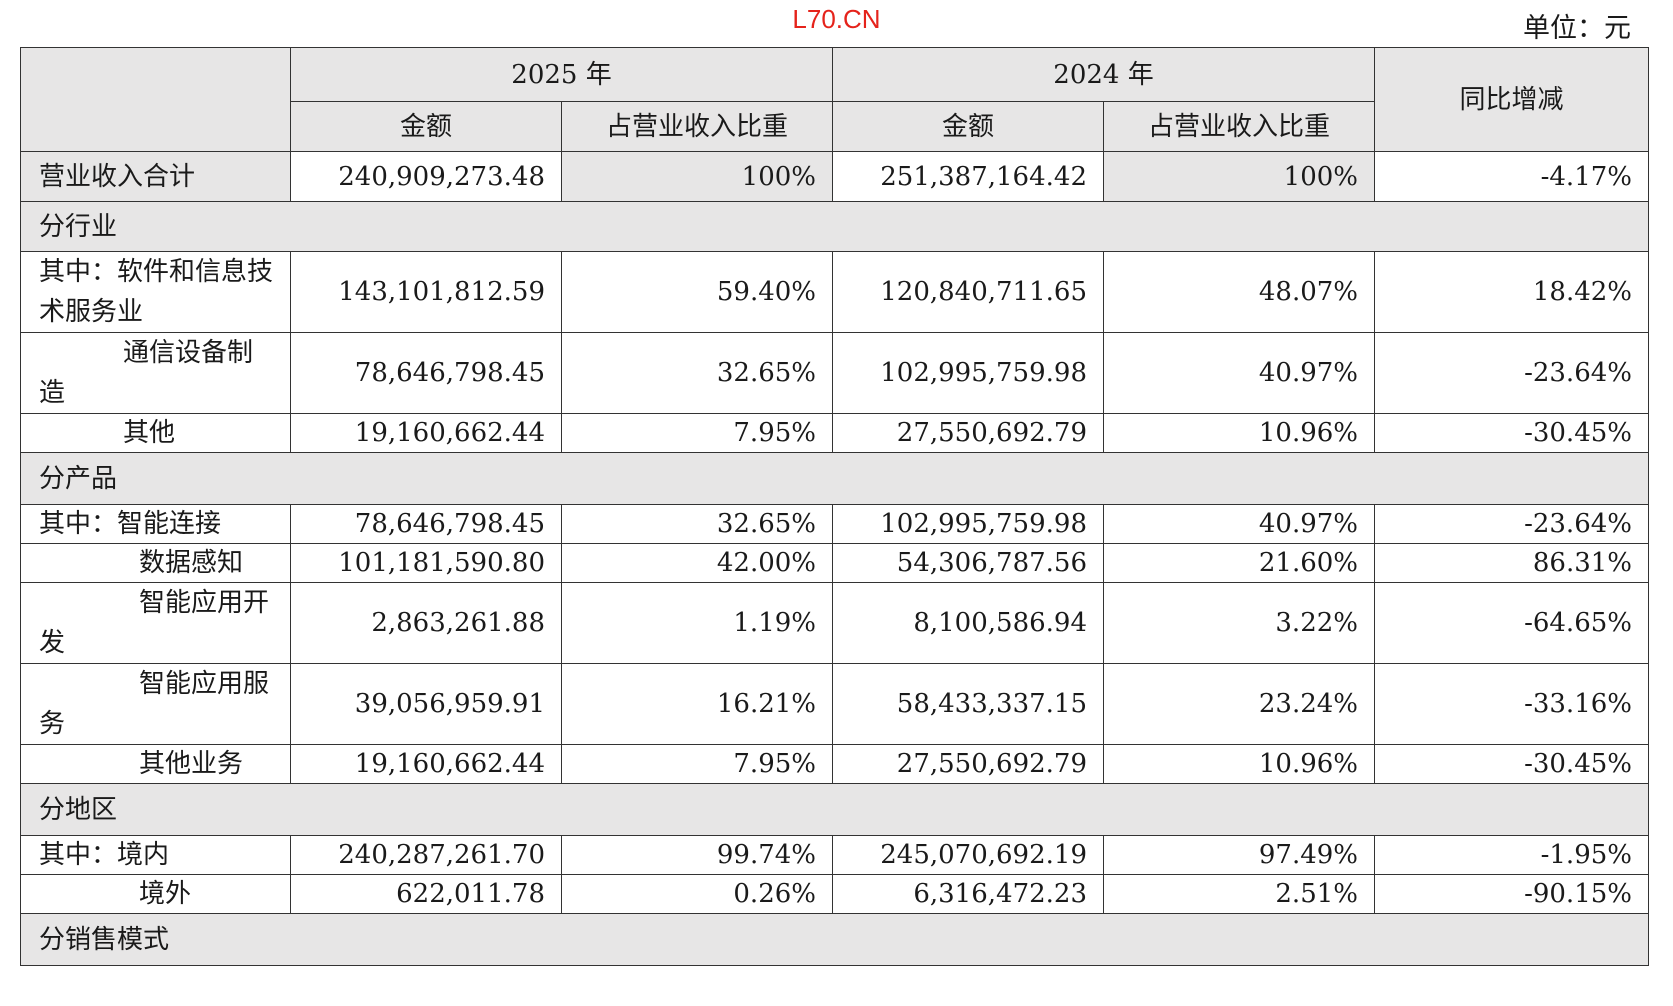 Image resolution: width=1673 pixels, height=1006 pixels. Describe the element at coordinates (426, 704) in the screenshot. I see `amount-2025: 39,056,959.91` at that location.